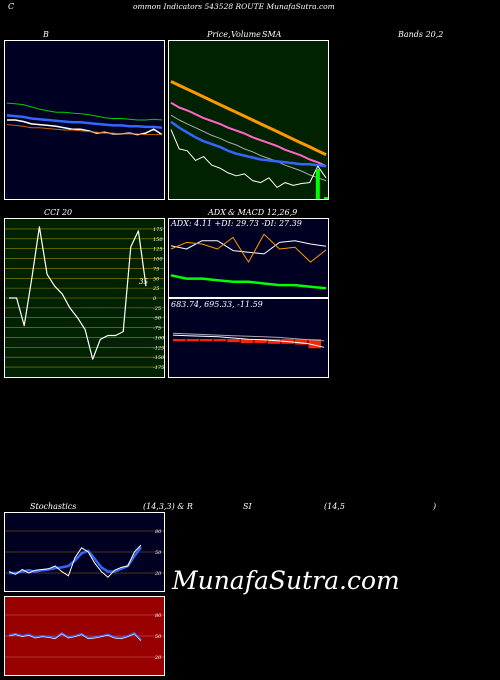 The width and height of the screenshot is (500, 680). I want to click on cci-tick-10: -75, so click(157, 329).